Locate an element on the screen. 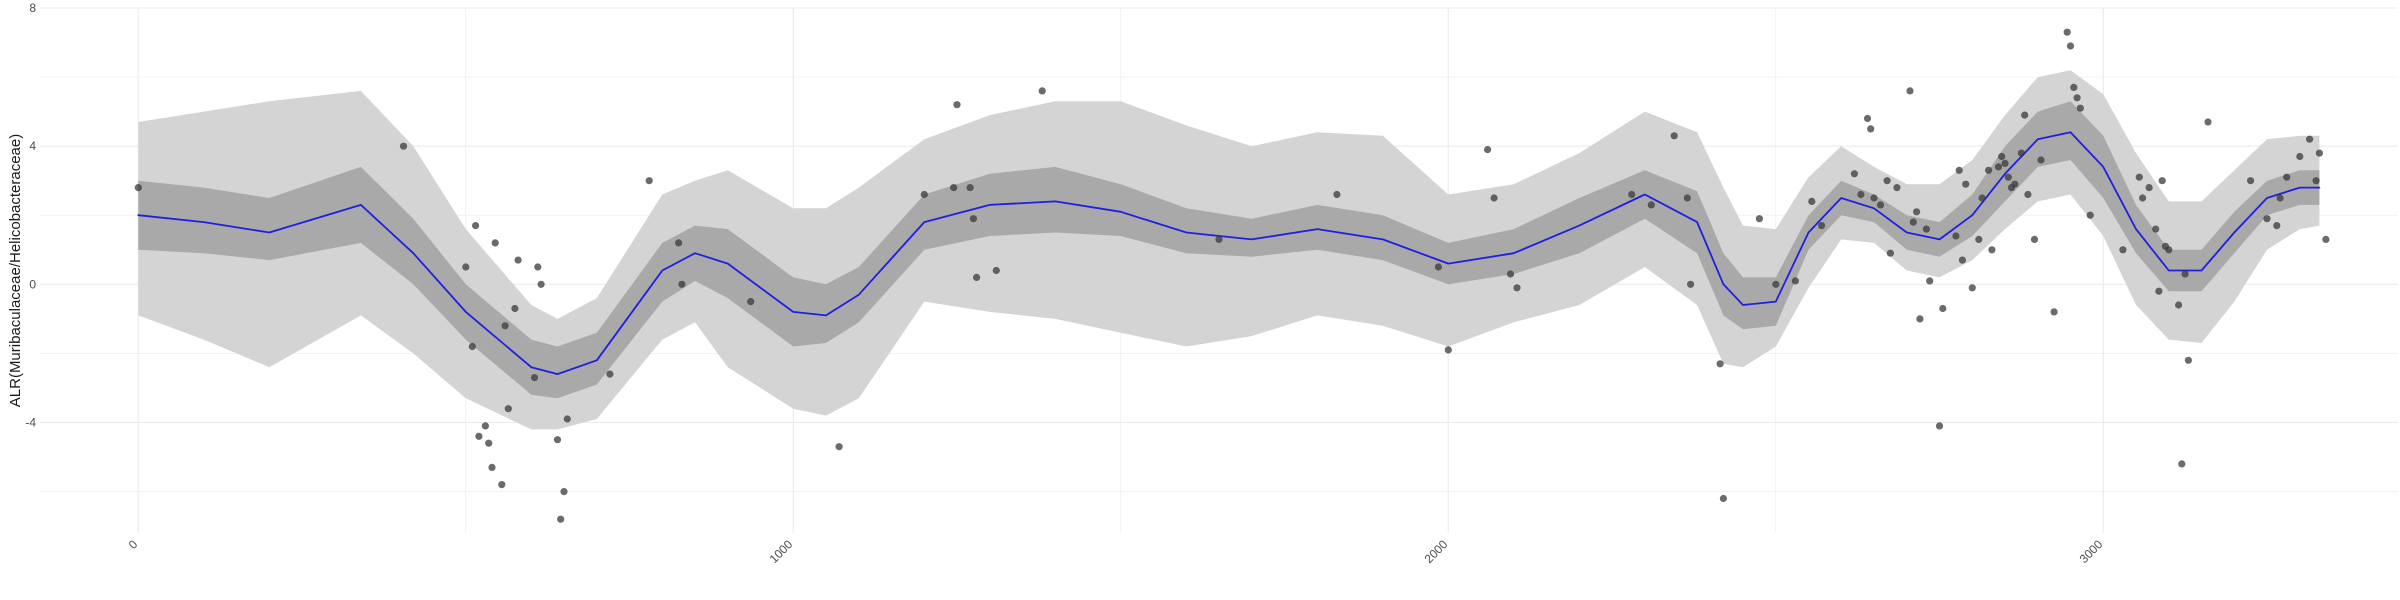 This screenshot has height=600, width=2400. y-tick-label: 0 is located at coordinates (32, 284).